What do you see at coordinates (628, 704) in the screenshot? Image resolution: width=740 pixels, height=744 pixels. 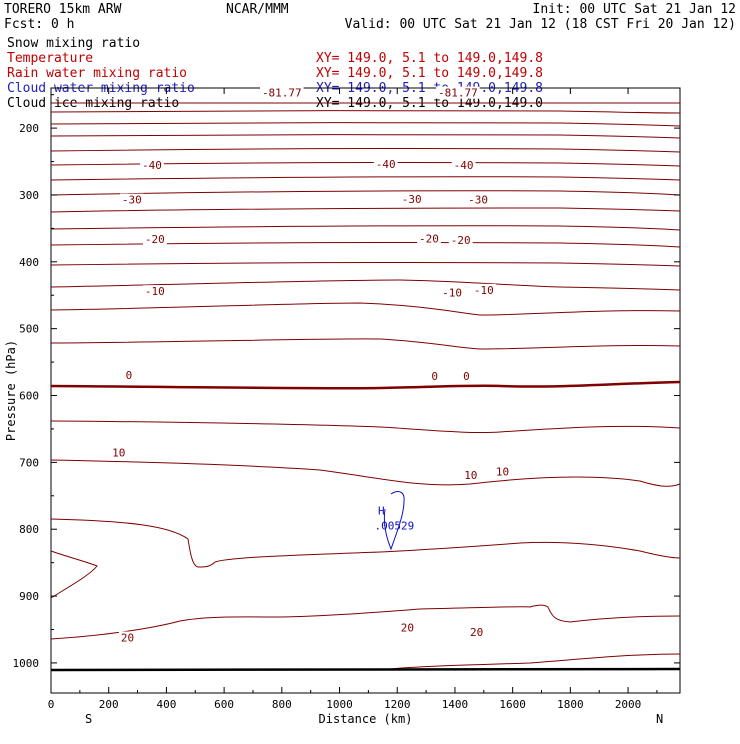 I see `x-tick-label: 2000` at bounding box center [628, 704].